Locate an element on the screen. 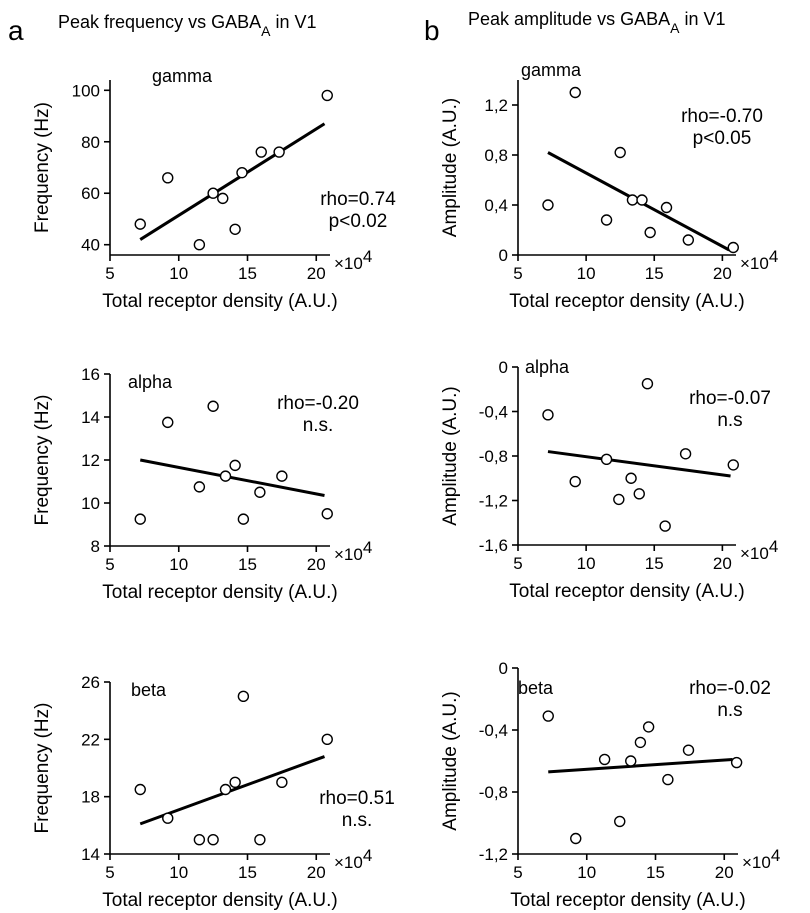  y-axis-title: Frequency (Hz) is located at coordinates (42, 167).